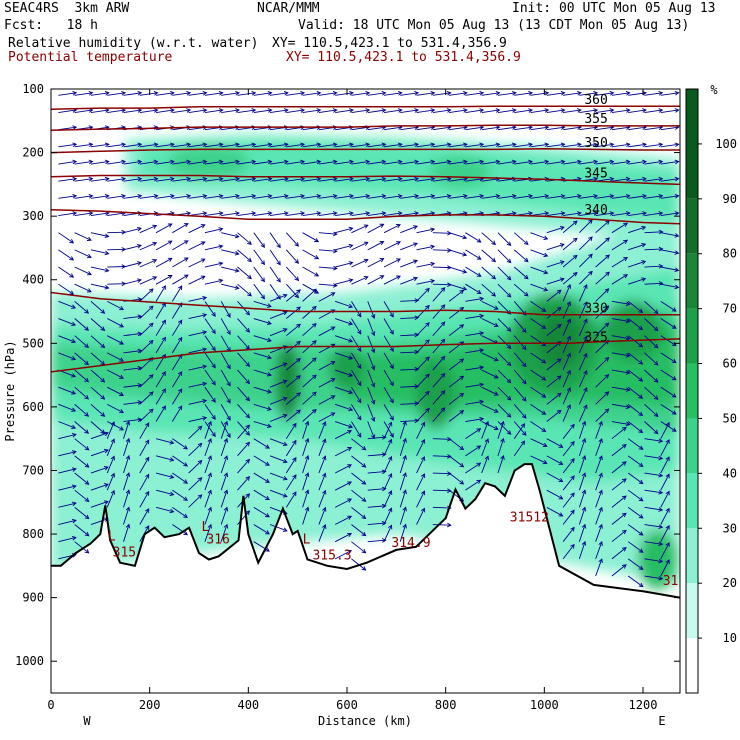 Image resolution: width=740 pixels, height=740 pixels. Describe the element at coordinates (33, 407) in the screenshot. I see `y-tick-label: 600` at that location.